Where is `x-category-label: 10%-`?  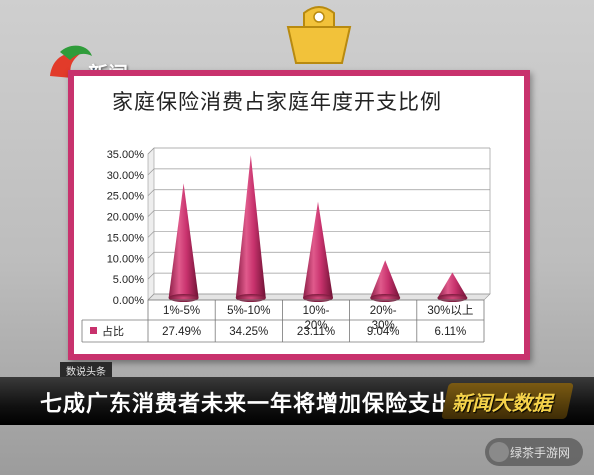
x-category-label: 10%- is located at coordinates (316, 311).